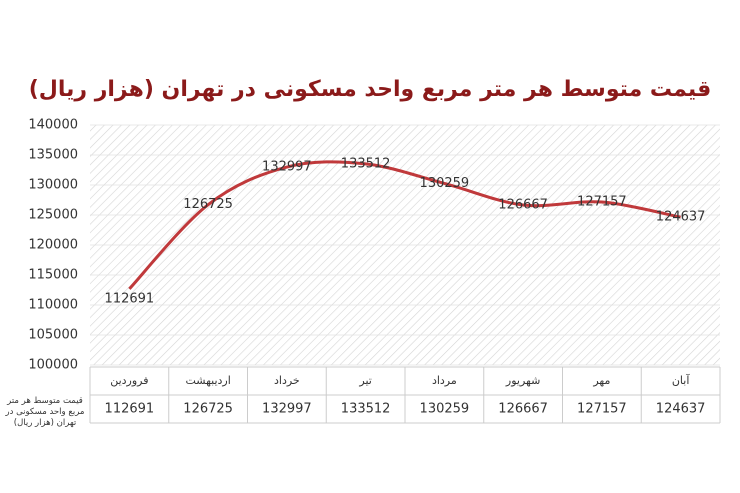  What do you see at coordinates (53, 185) in the screenshot?
I see `y-tick-label: 130000` at bounding box center [53, 185].